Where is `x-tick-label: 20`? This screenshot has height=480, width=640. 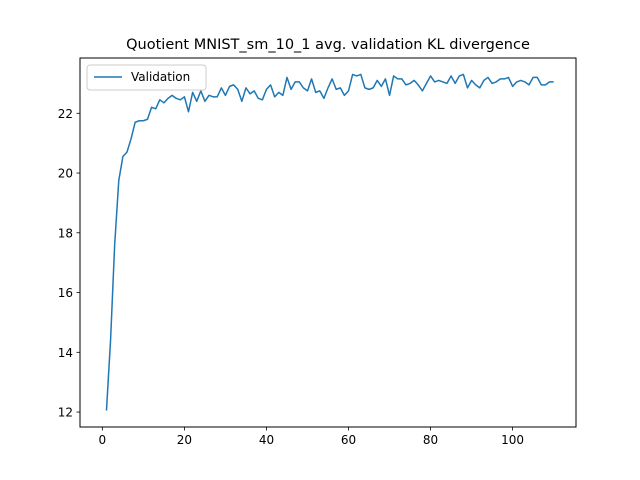 x-tick-label: 20 is located at coordinates (184, 440).